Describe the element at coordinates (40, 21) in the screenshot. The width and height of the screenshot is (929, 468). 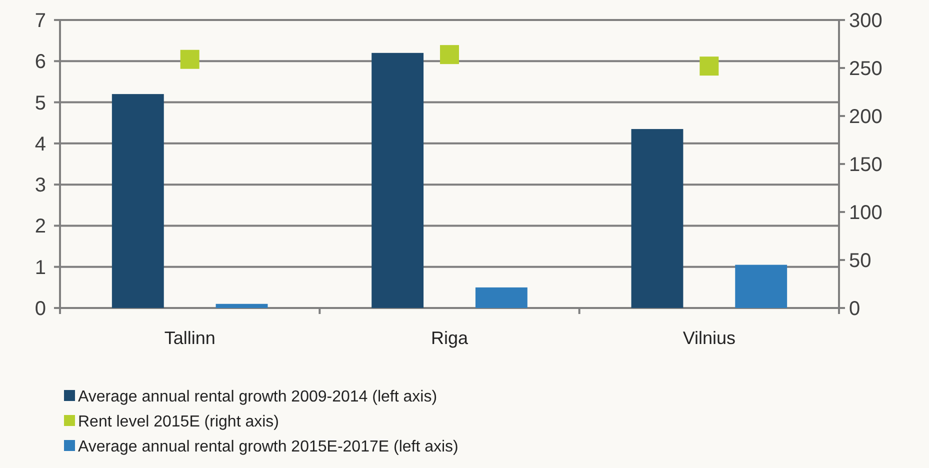
I see `y-tick-label: 7` at that location.